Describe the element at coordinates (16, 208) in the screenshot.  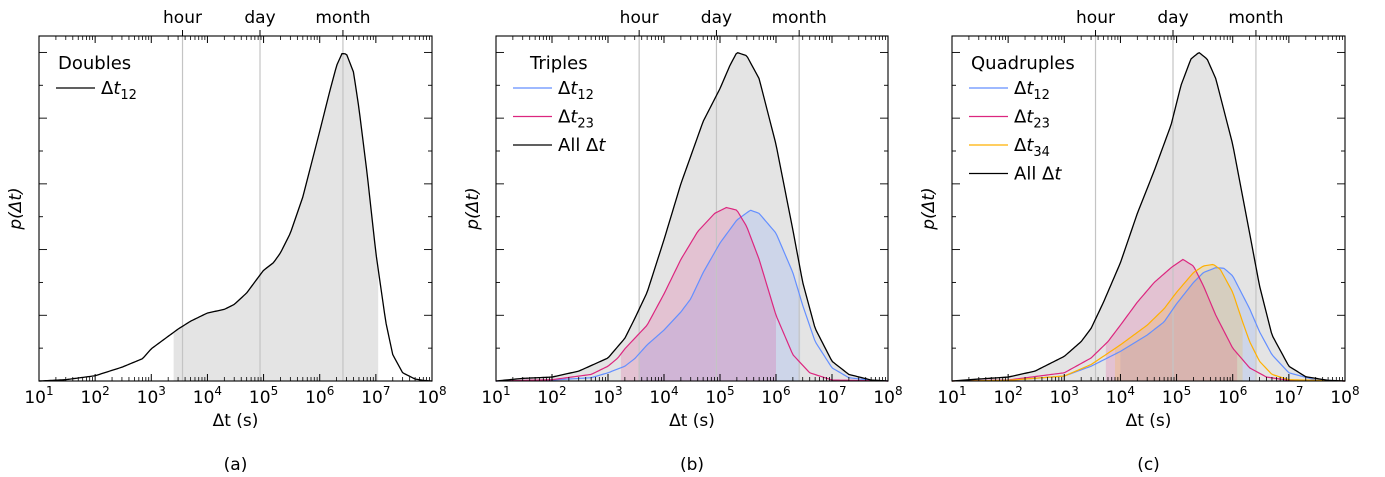
I see `panel-a-y-axis-label: p(Δt)` at that location.